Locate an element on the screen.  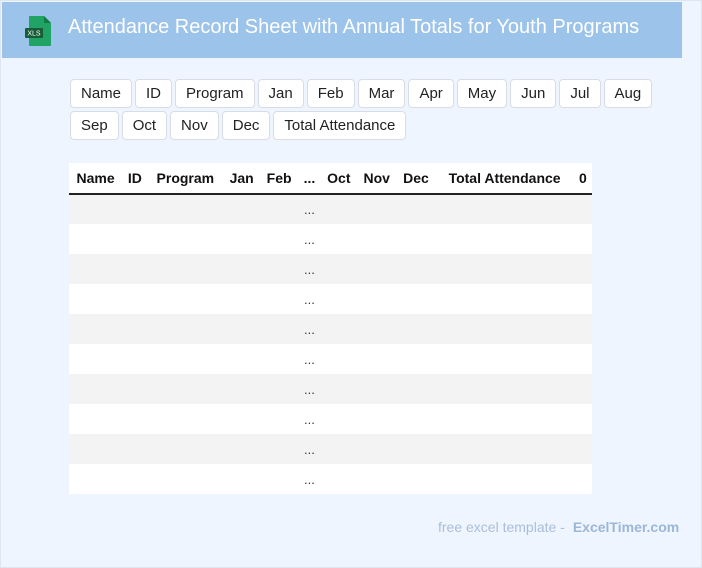
footer-brand-link: ExcelTimer.com is located at coordinates (626, 527).